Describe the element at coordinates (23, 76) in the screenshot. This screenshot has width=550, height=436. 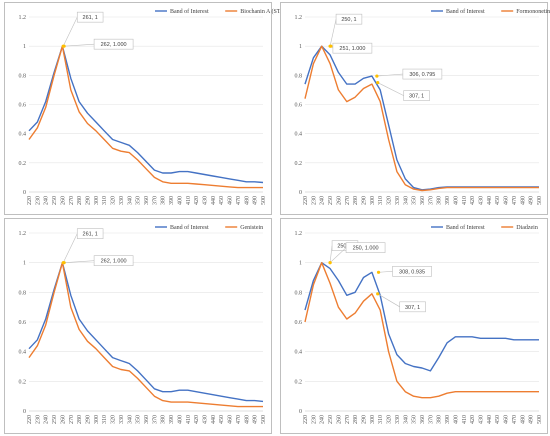
I see `y-tick-label: 0.8` at that location.